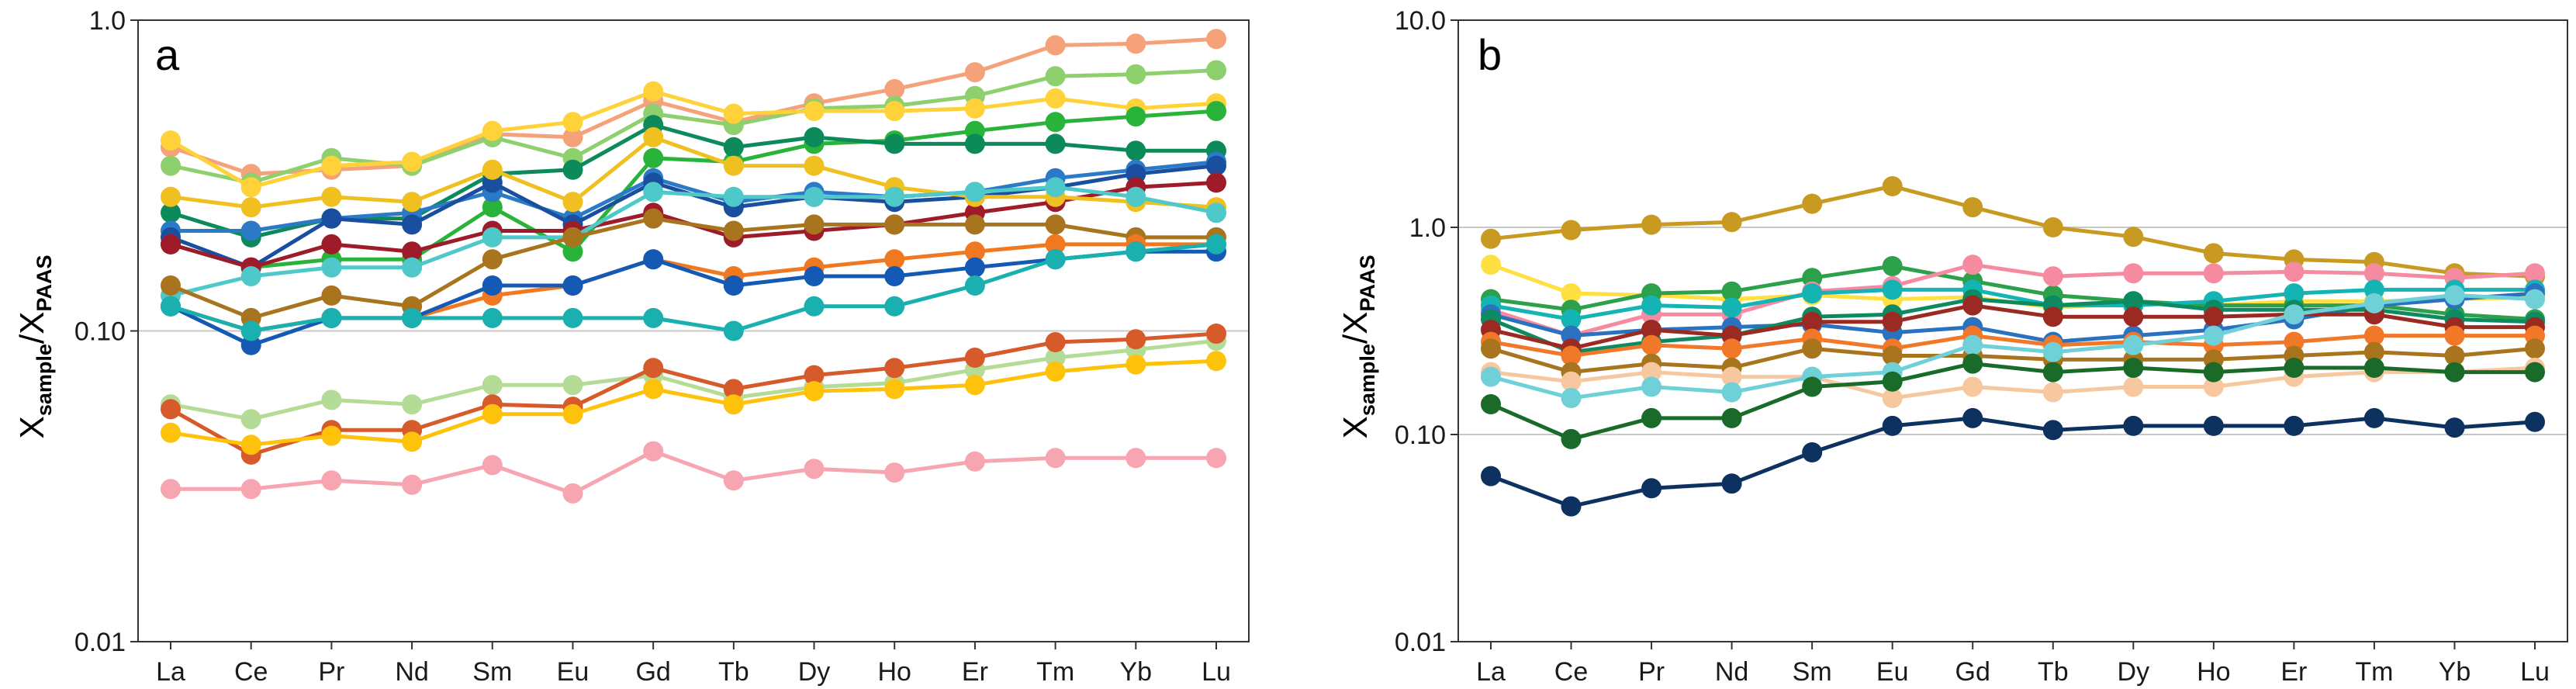 This screenshot has width=2576, height=689. I want to click on point-b7-Dy, so click(2133, 301).